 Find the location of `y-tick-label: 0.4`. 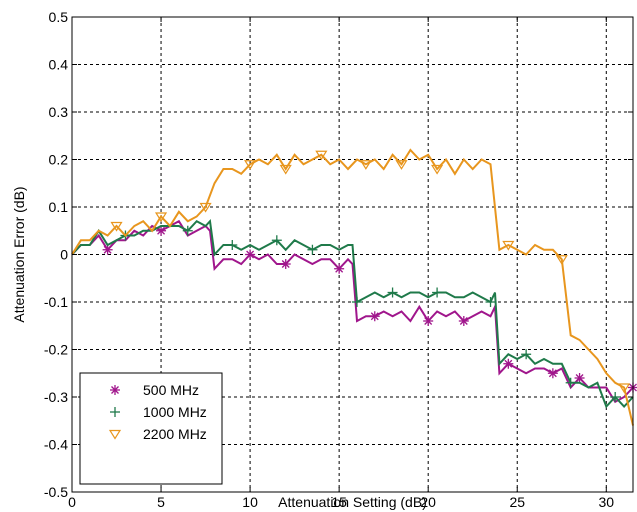

y-tick-label: 0.4 is located at coordinates (59, 65).